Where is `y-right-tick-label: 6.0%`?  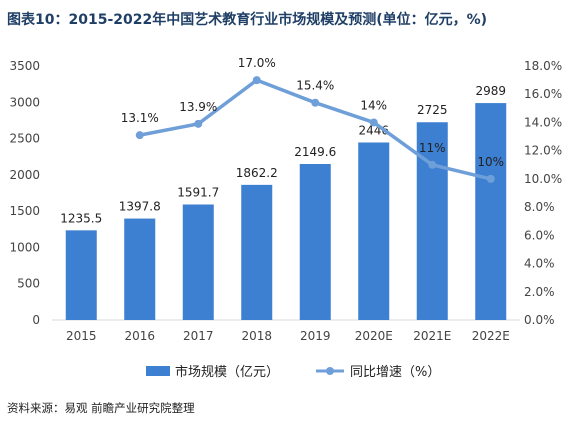
y-right-tick-label: 6.0% is located at coordinates (539, 235).